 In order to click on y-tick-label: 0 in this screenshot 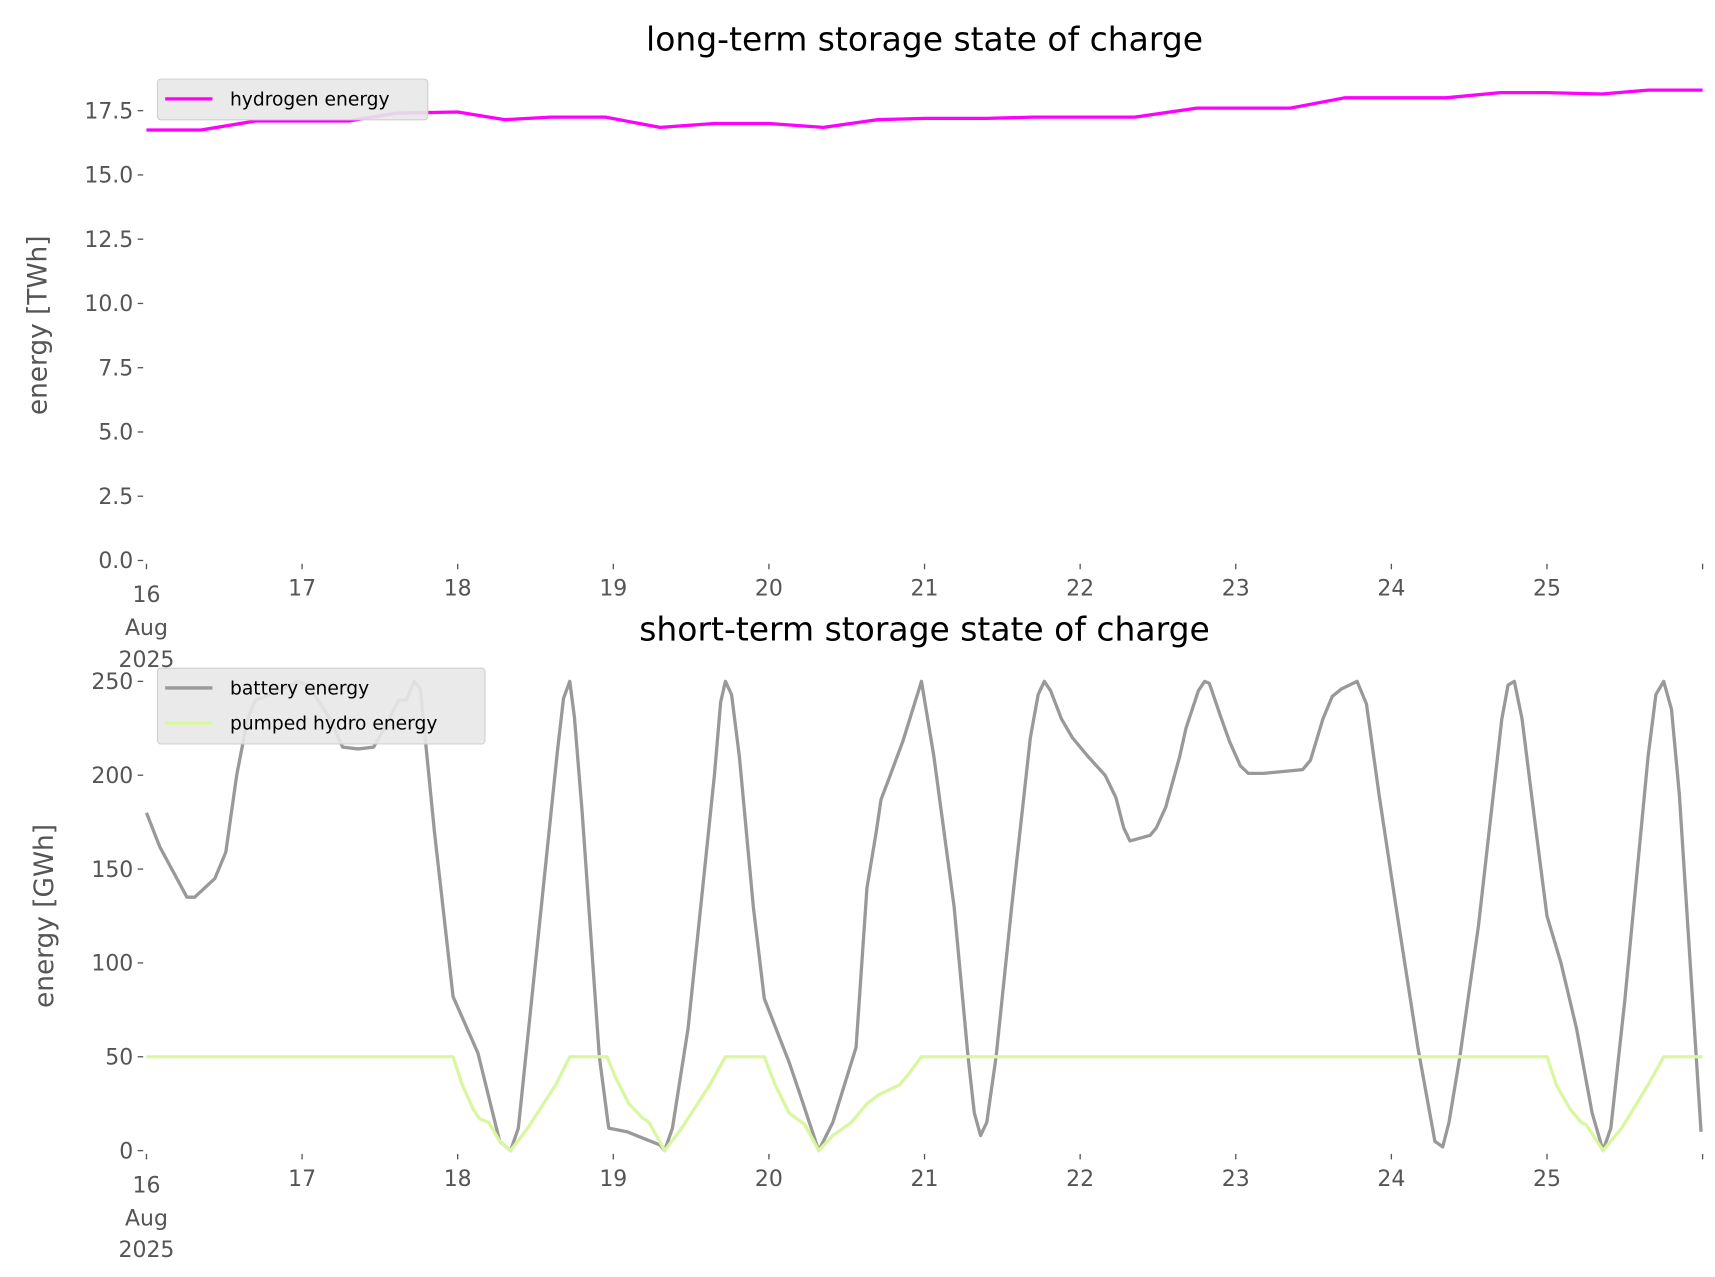, I will do `click(126, 1151)`.